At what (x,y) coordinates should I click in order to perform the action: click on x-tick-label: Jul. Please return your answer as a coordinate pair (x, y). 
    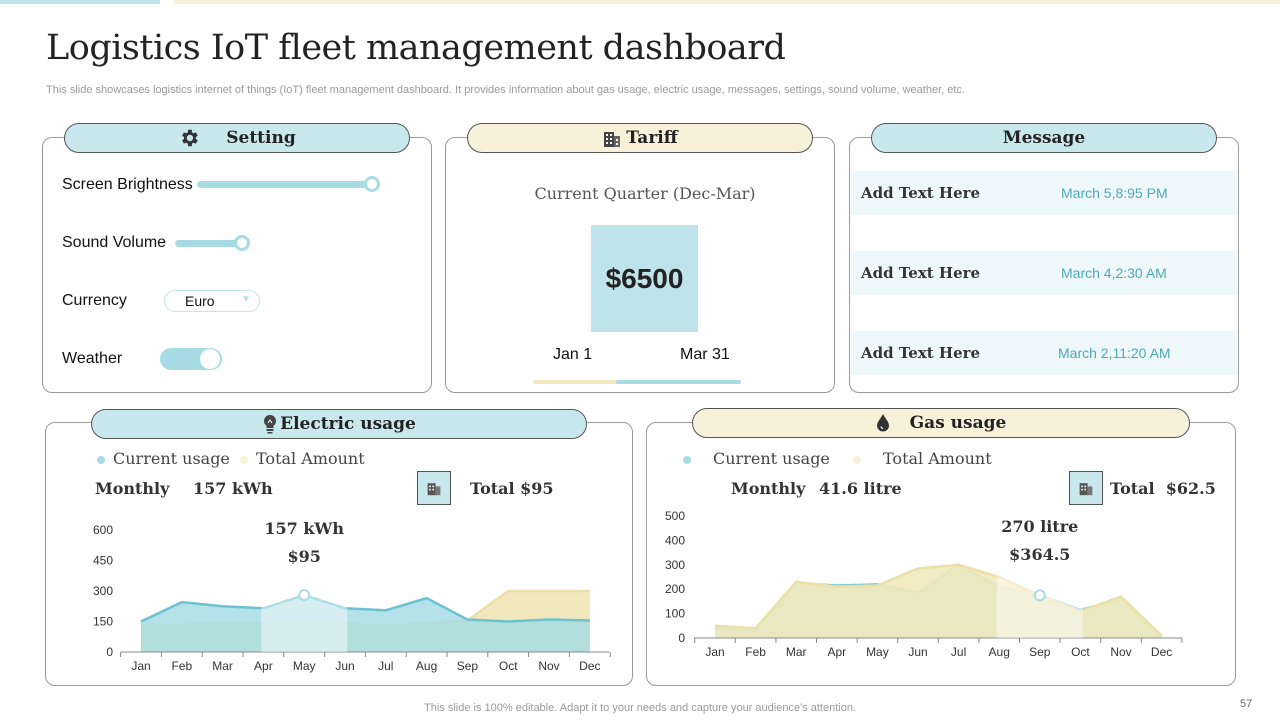
    Looking at the image, I should click on (385, 666).